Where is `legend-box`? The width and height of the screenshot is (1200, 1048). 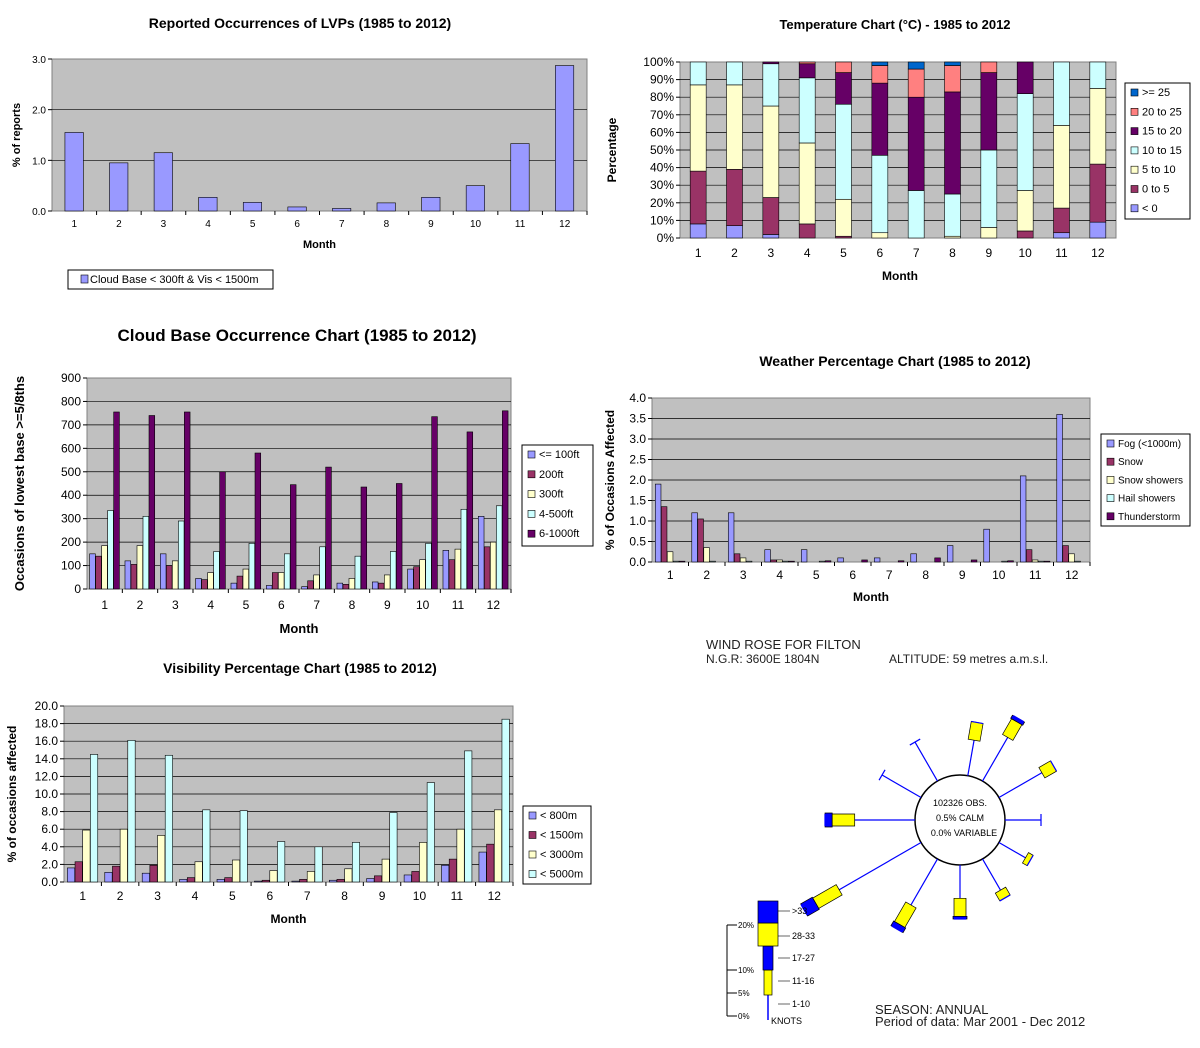 legend-box is located at coordinates (1145, 480).